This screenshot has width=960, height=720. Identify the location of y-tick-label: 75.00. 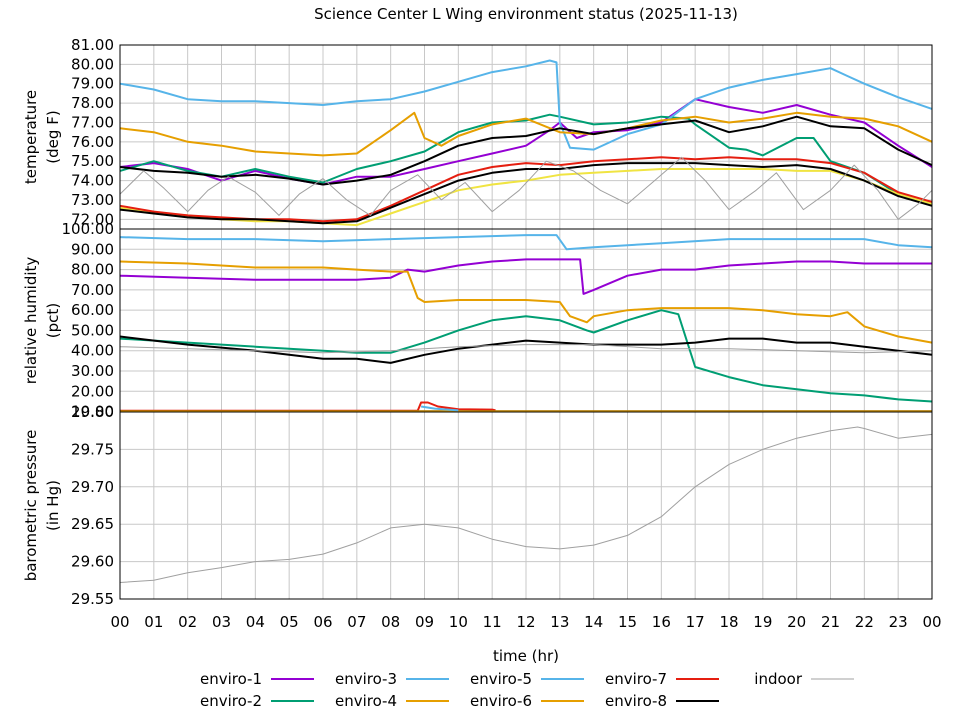
(92, 161).